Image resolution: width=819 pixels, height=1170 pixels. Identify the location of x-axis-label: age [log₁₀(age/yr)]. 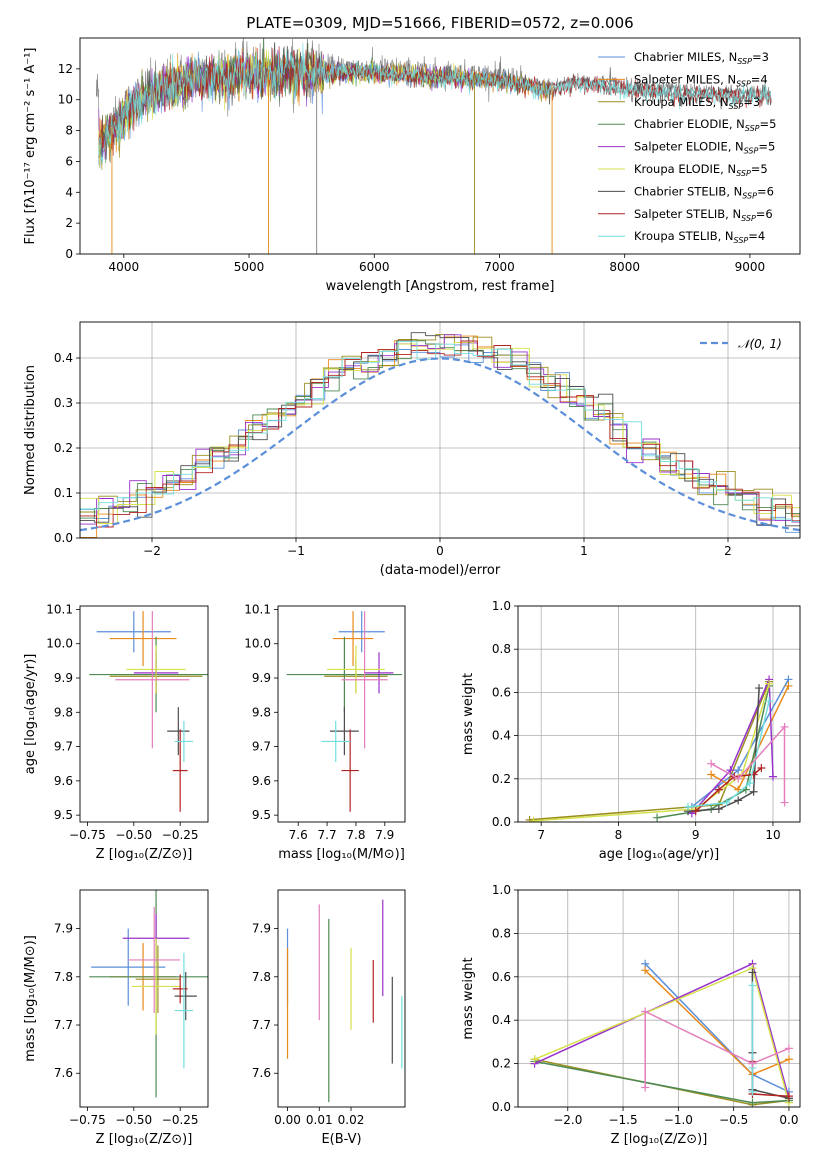
(659, 854).